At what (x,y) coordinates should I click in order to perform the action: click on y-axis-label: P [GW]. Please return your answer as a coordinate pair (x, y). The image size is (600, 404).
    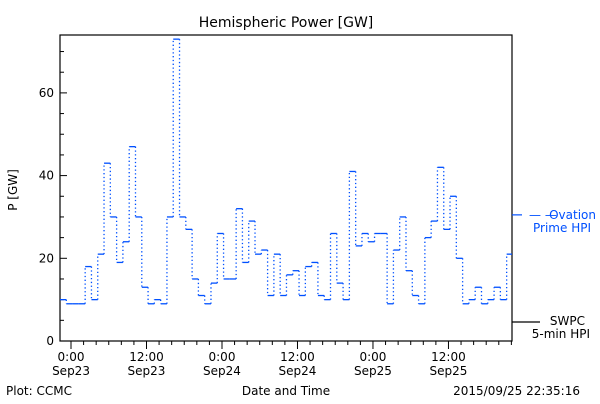
    Looking at the image, I should click on (13, 190).